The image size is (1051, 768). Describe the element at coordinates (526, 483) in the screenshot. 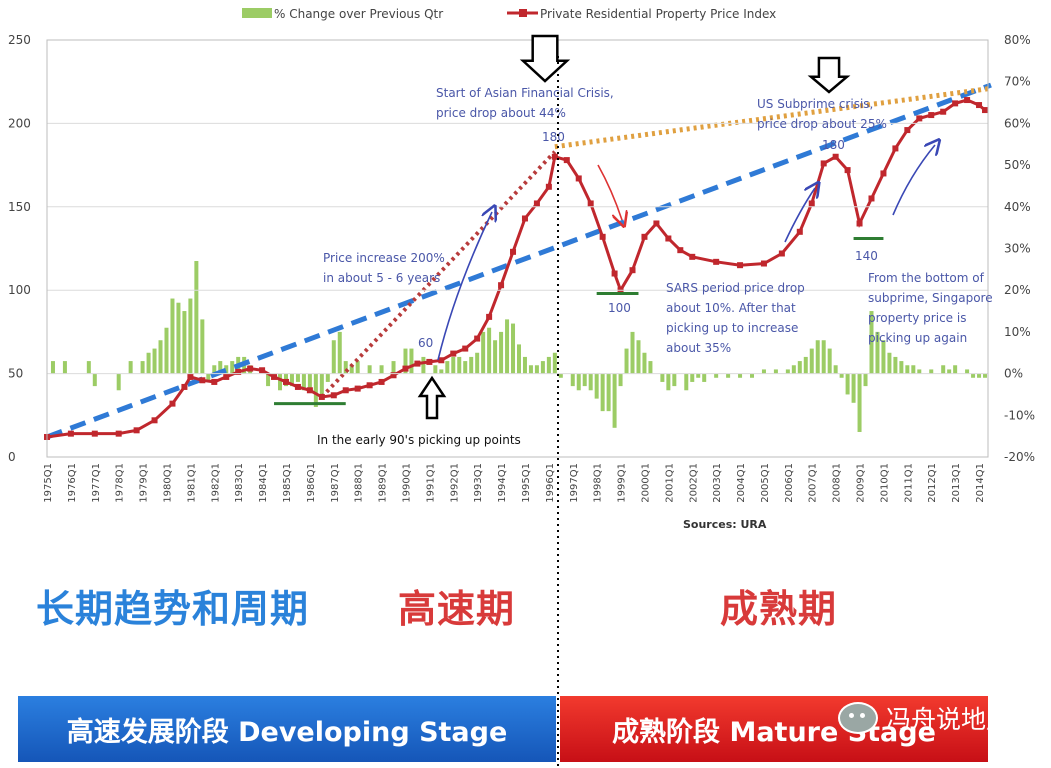

I see `x-tick-label: 1995Q1` at that location.